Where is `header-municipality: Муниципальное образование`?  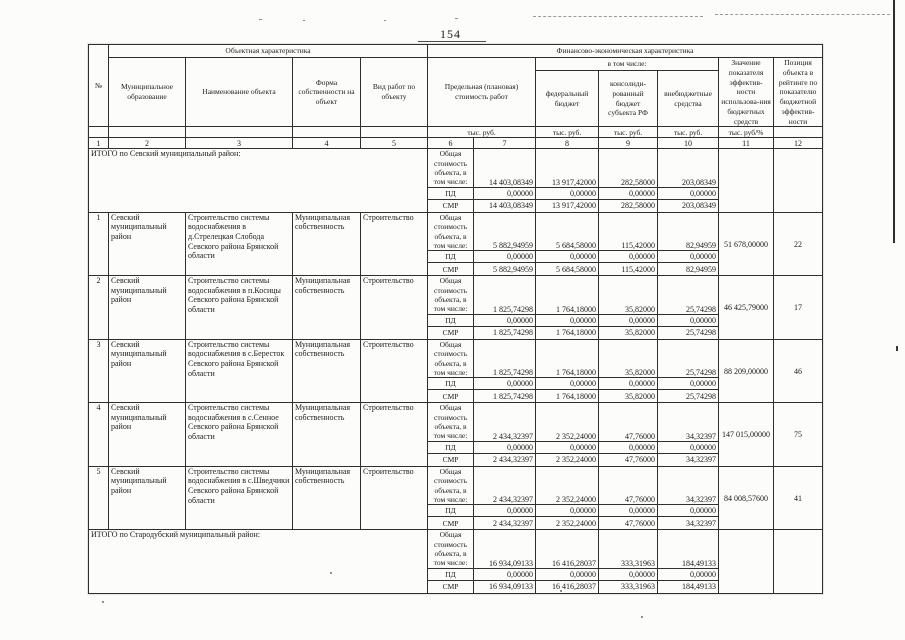 header-municipality: Муниципальное образование is located at coordinates (147, 92).